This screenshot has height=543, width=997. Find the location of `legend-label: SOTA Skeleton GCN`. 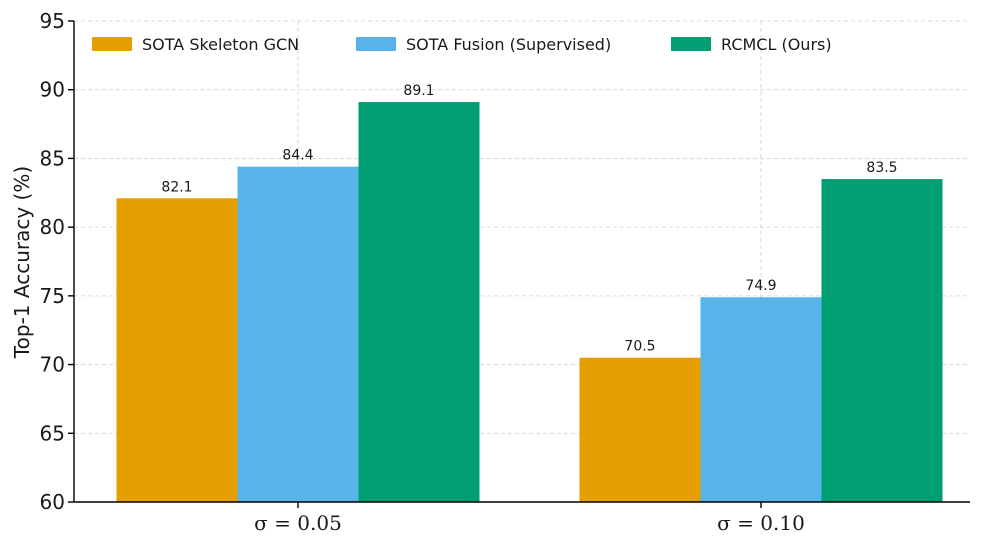

legend-label: SOTA Skeleton GCN is located at coordinates (220, 44).